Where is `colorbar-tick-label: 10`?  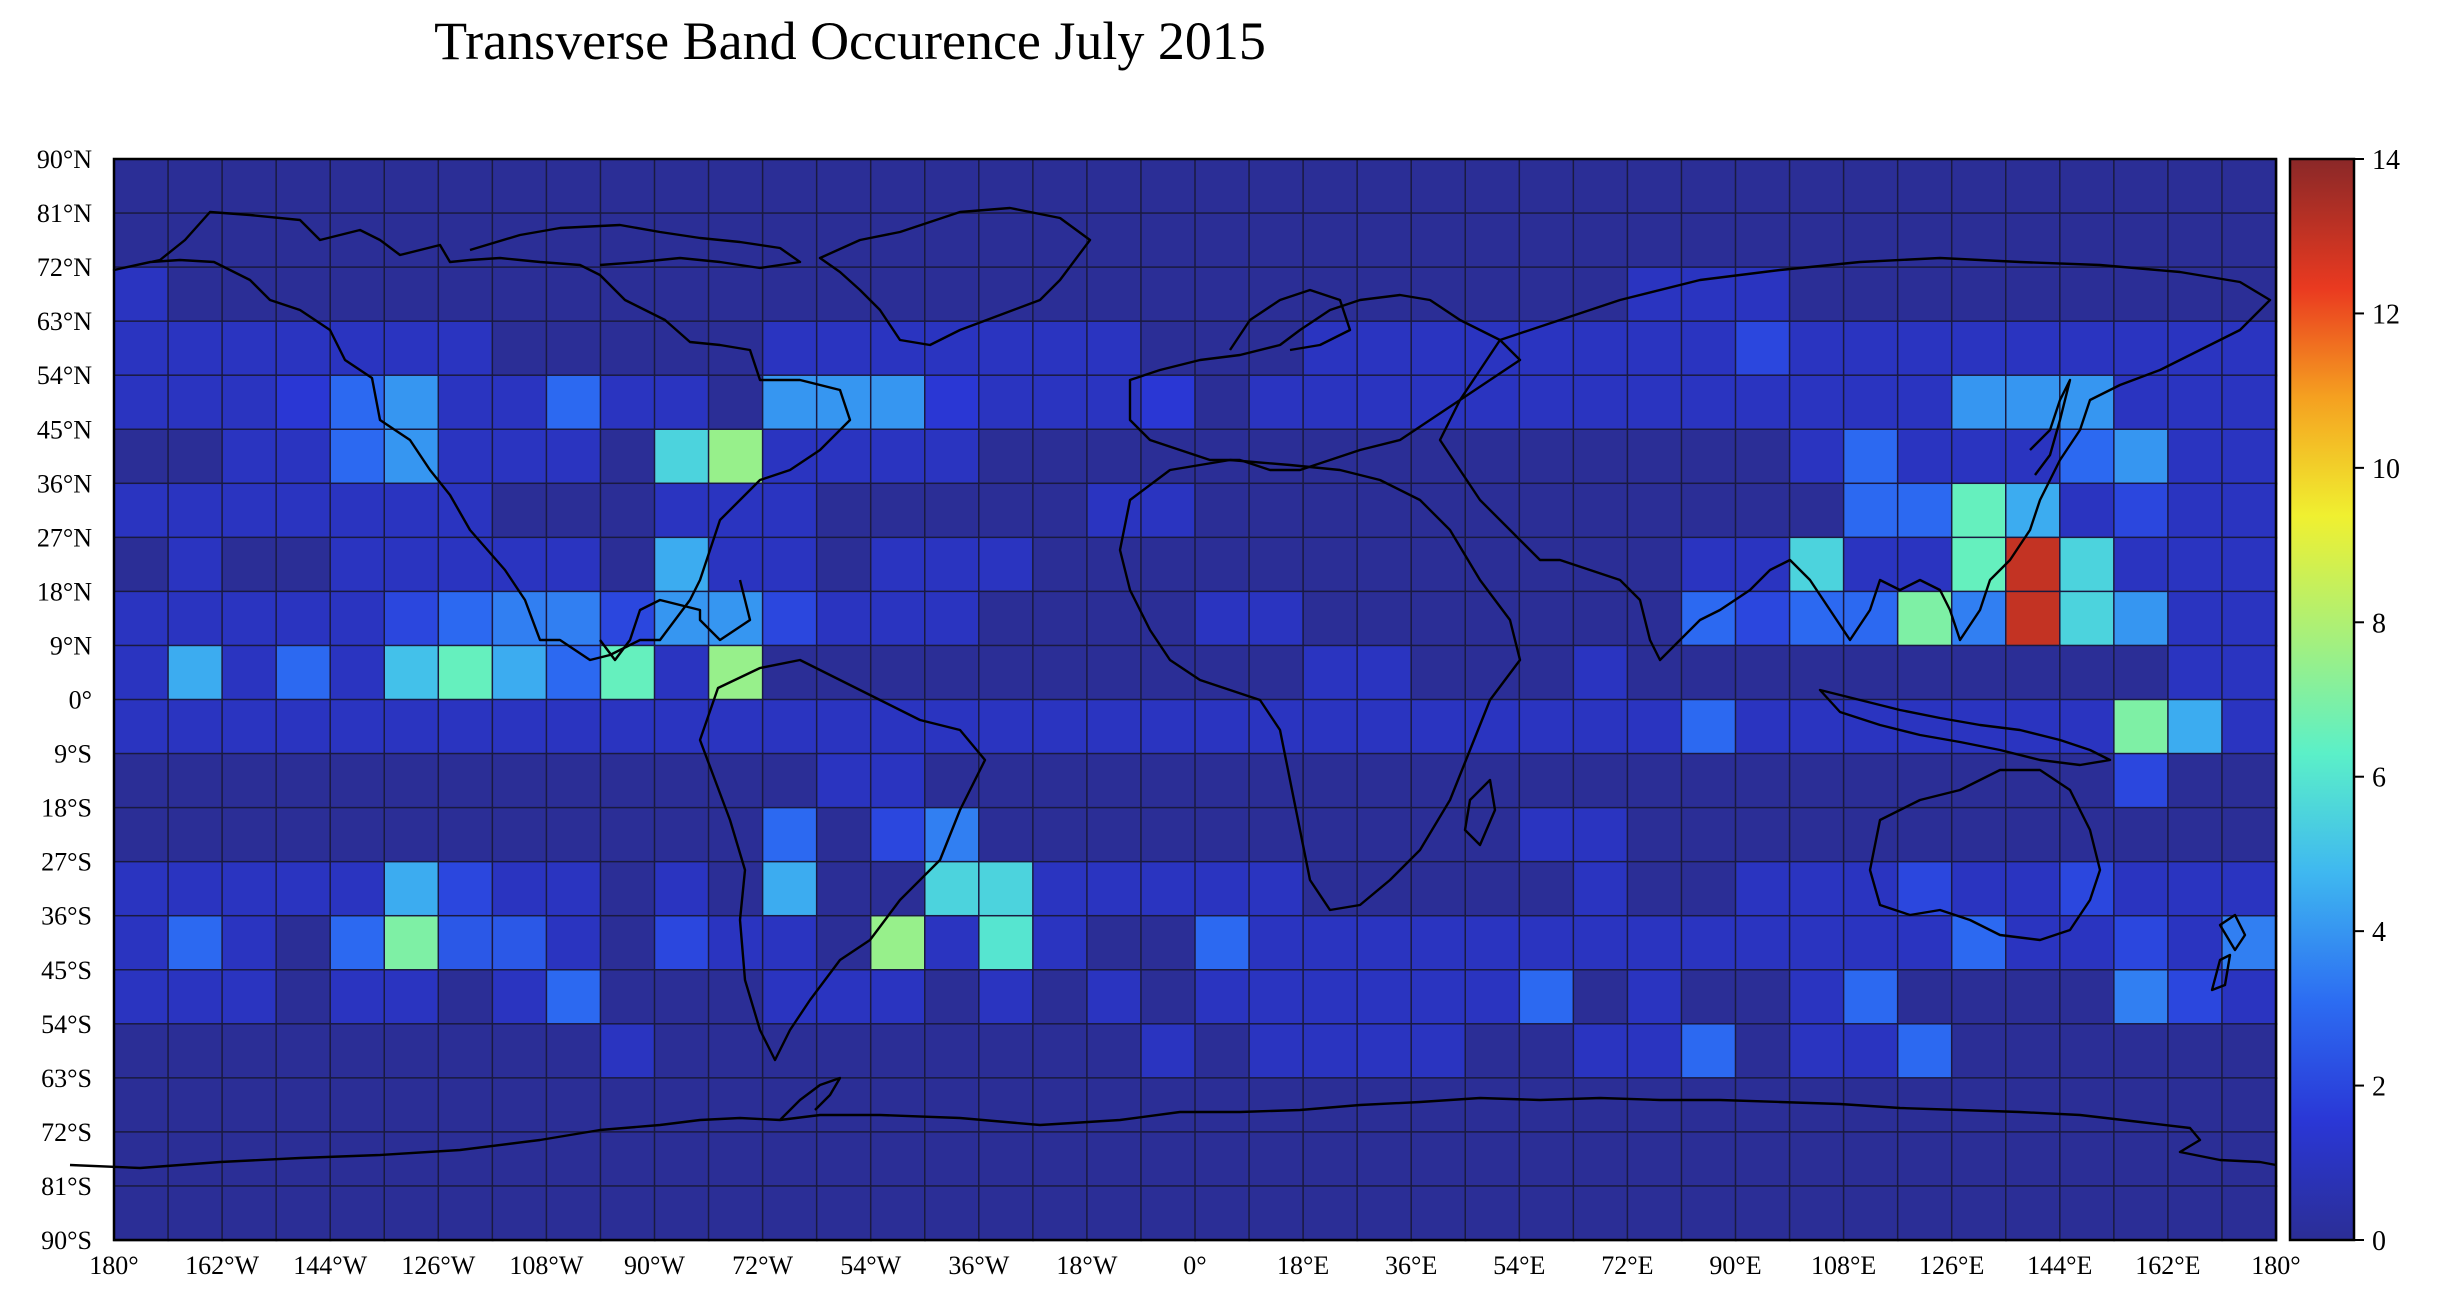
colorbar-tick-label: 10 is located at coordinates (2386, 469).